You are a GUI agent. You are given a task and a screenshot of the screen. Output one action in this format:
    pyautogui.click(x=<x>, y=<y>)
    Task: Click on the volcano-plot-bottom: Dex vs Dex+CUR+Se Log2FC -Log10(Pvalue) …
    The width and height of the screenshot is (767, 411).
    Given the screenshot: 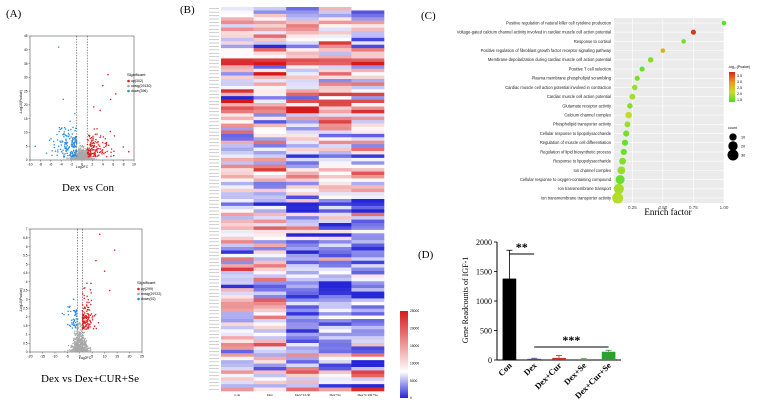 What is the action you would take?
    pyautogui.click(x=90, y=306)
    